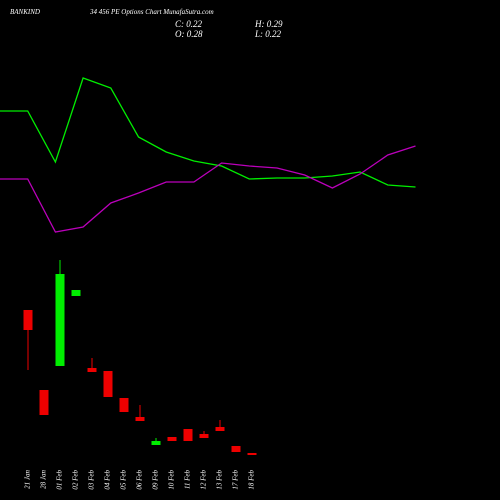  Describe the element at coordinates (189, 34) in the screenshot. I see `ohlc-label: O: 0.28` at that location.